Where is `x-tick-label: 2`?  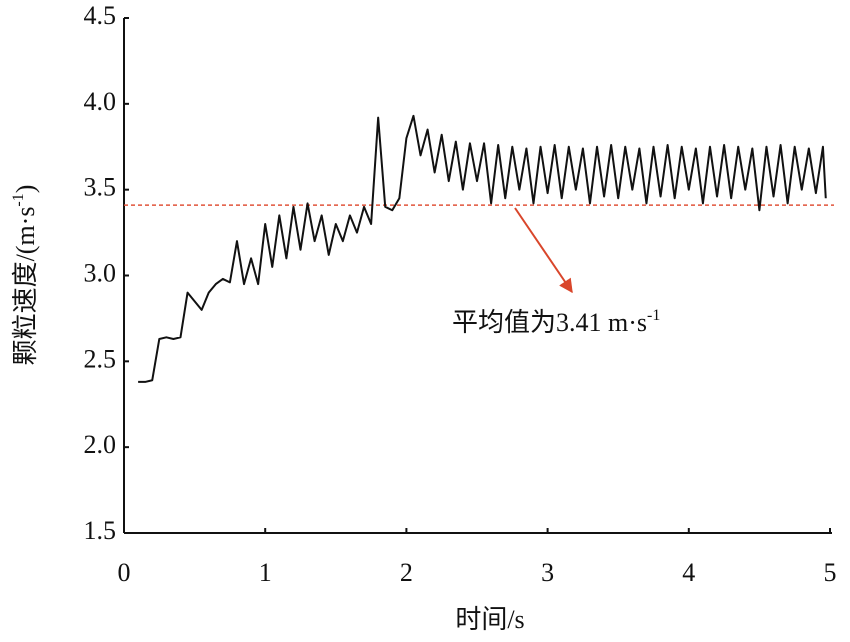 x-tick-label: 2 is located at coordinates (406, 572).